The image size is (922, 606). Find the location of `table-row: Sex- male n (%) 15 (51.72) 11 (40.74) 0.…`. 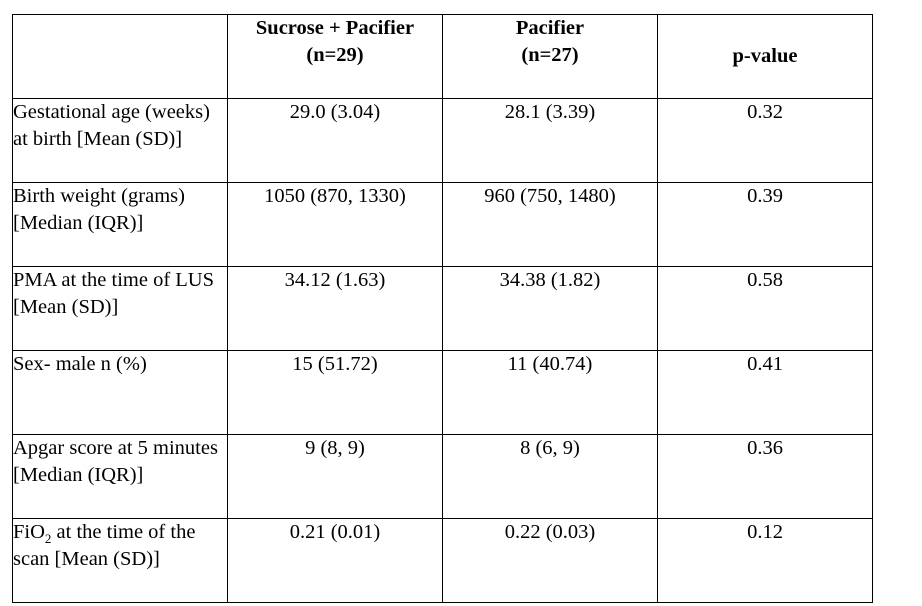

table-row: Sex- male n (%) 15 (51.72) 11 (40.74) 0.… is located at coordinates (442, 392).